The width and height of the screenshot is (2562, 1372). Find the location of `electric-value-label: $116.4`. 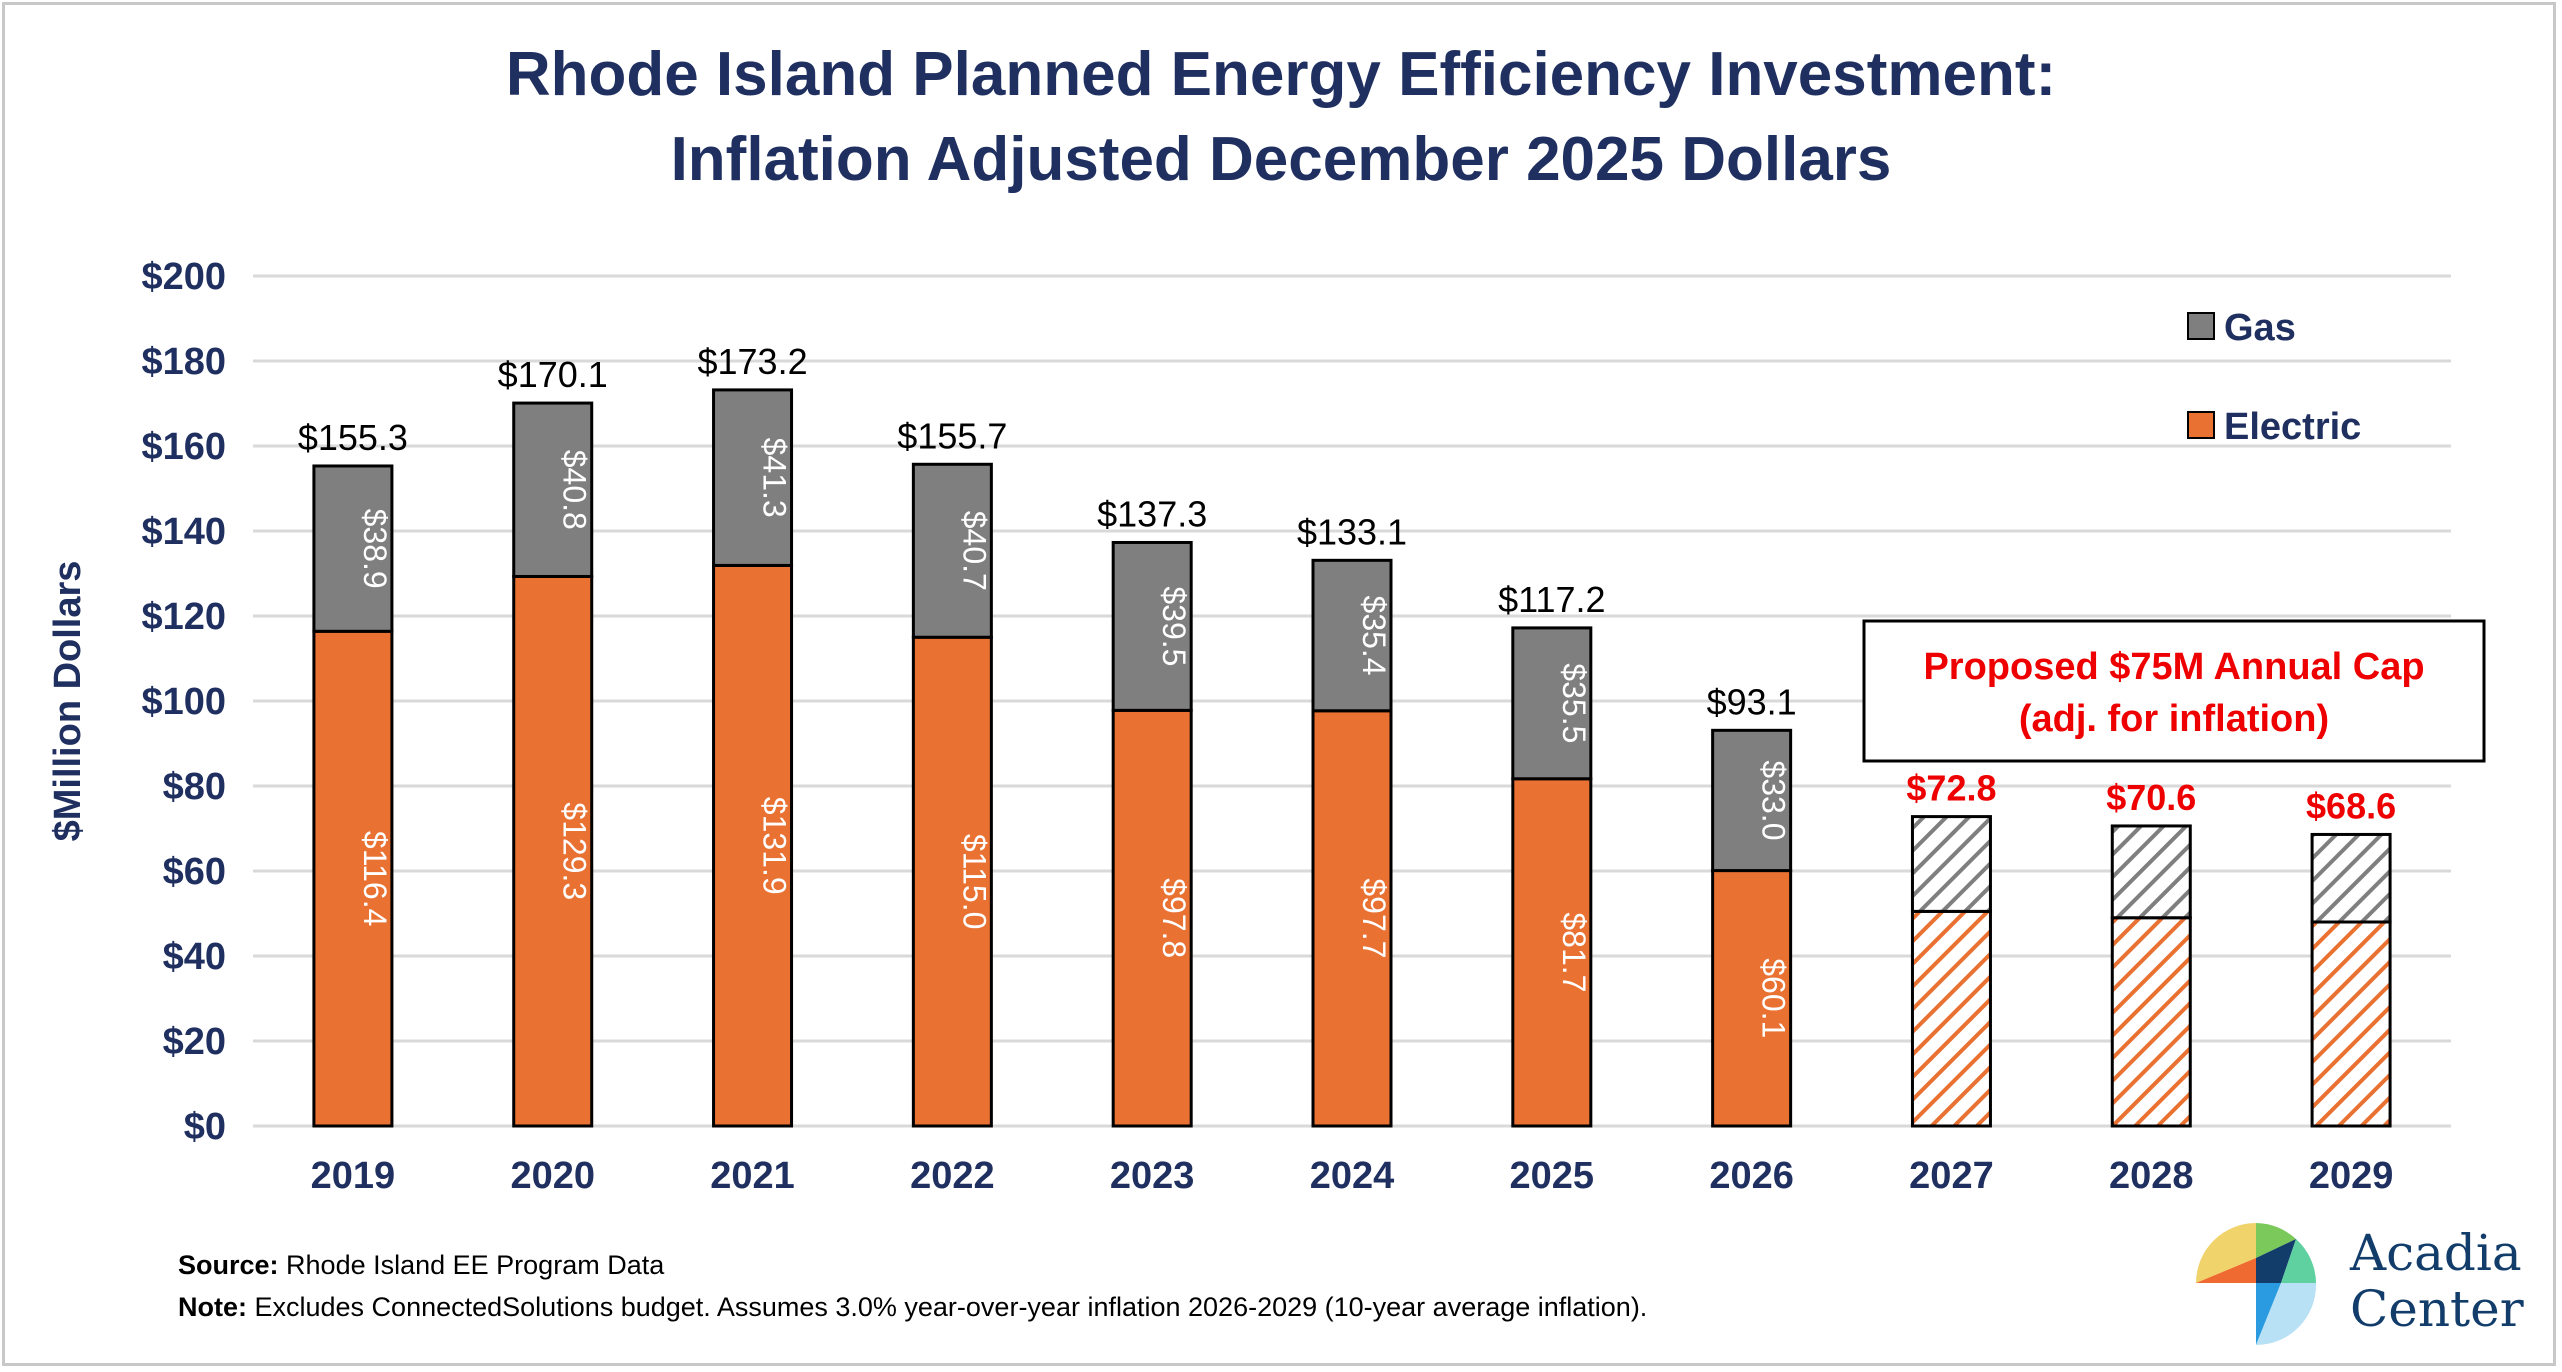

electric-value-label: $116.4 is located at coordinates (375, 879).